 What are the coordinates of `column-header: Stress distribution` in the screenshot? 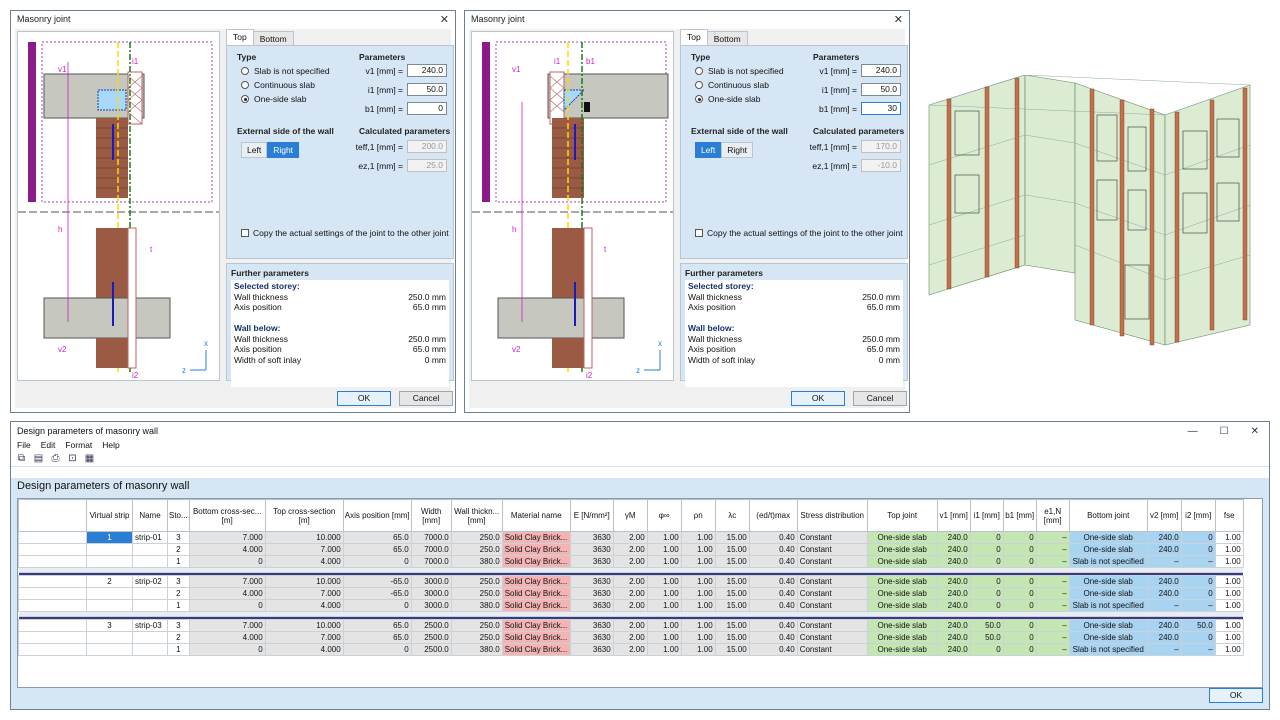 It's located at (832, 515).